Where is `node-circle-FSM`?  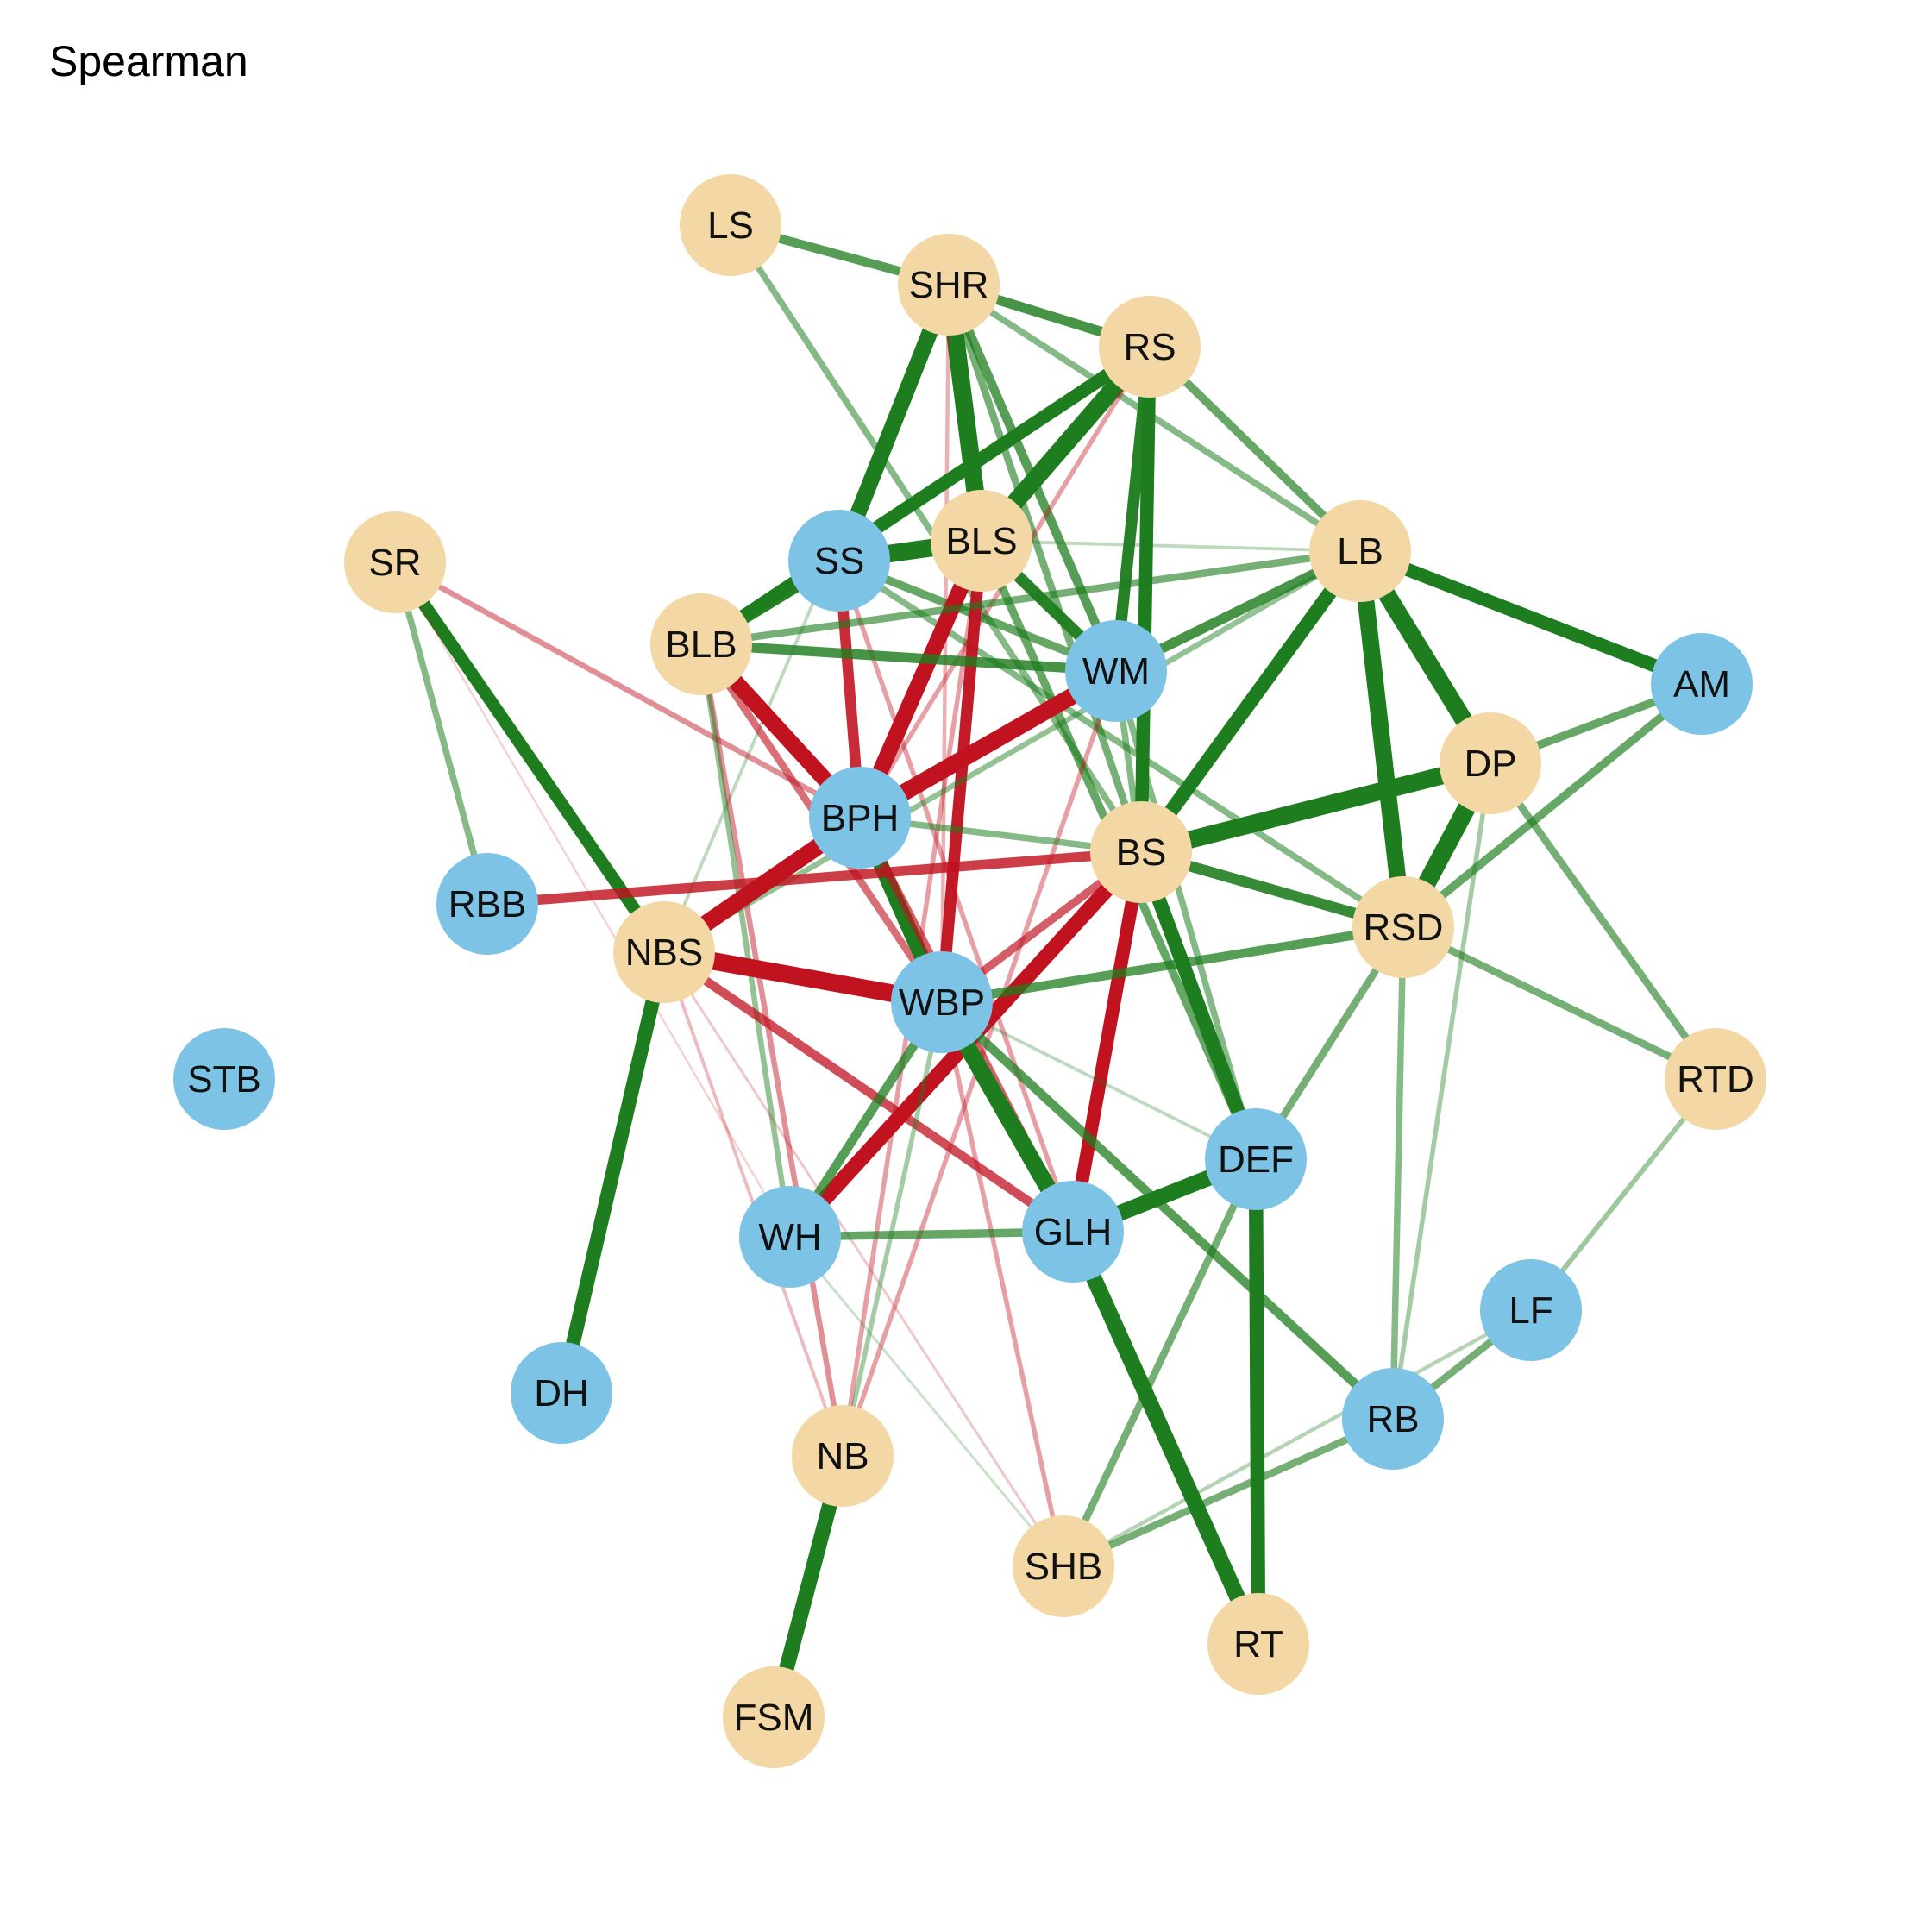 node-circle-FSM is located at coordinates (774, 1717).